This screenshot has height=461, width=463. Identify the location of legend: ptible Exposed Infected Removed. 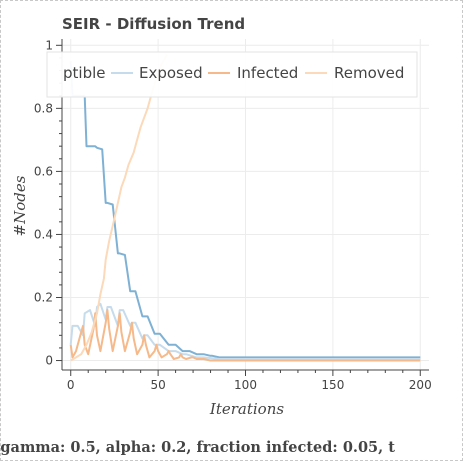
(232, 74).